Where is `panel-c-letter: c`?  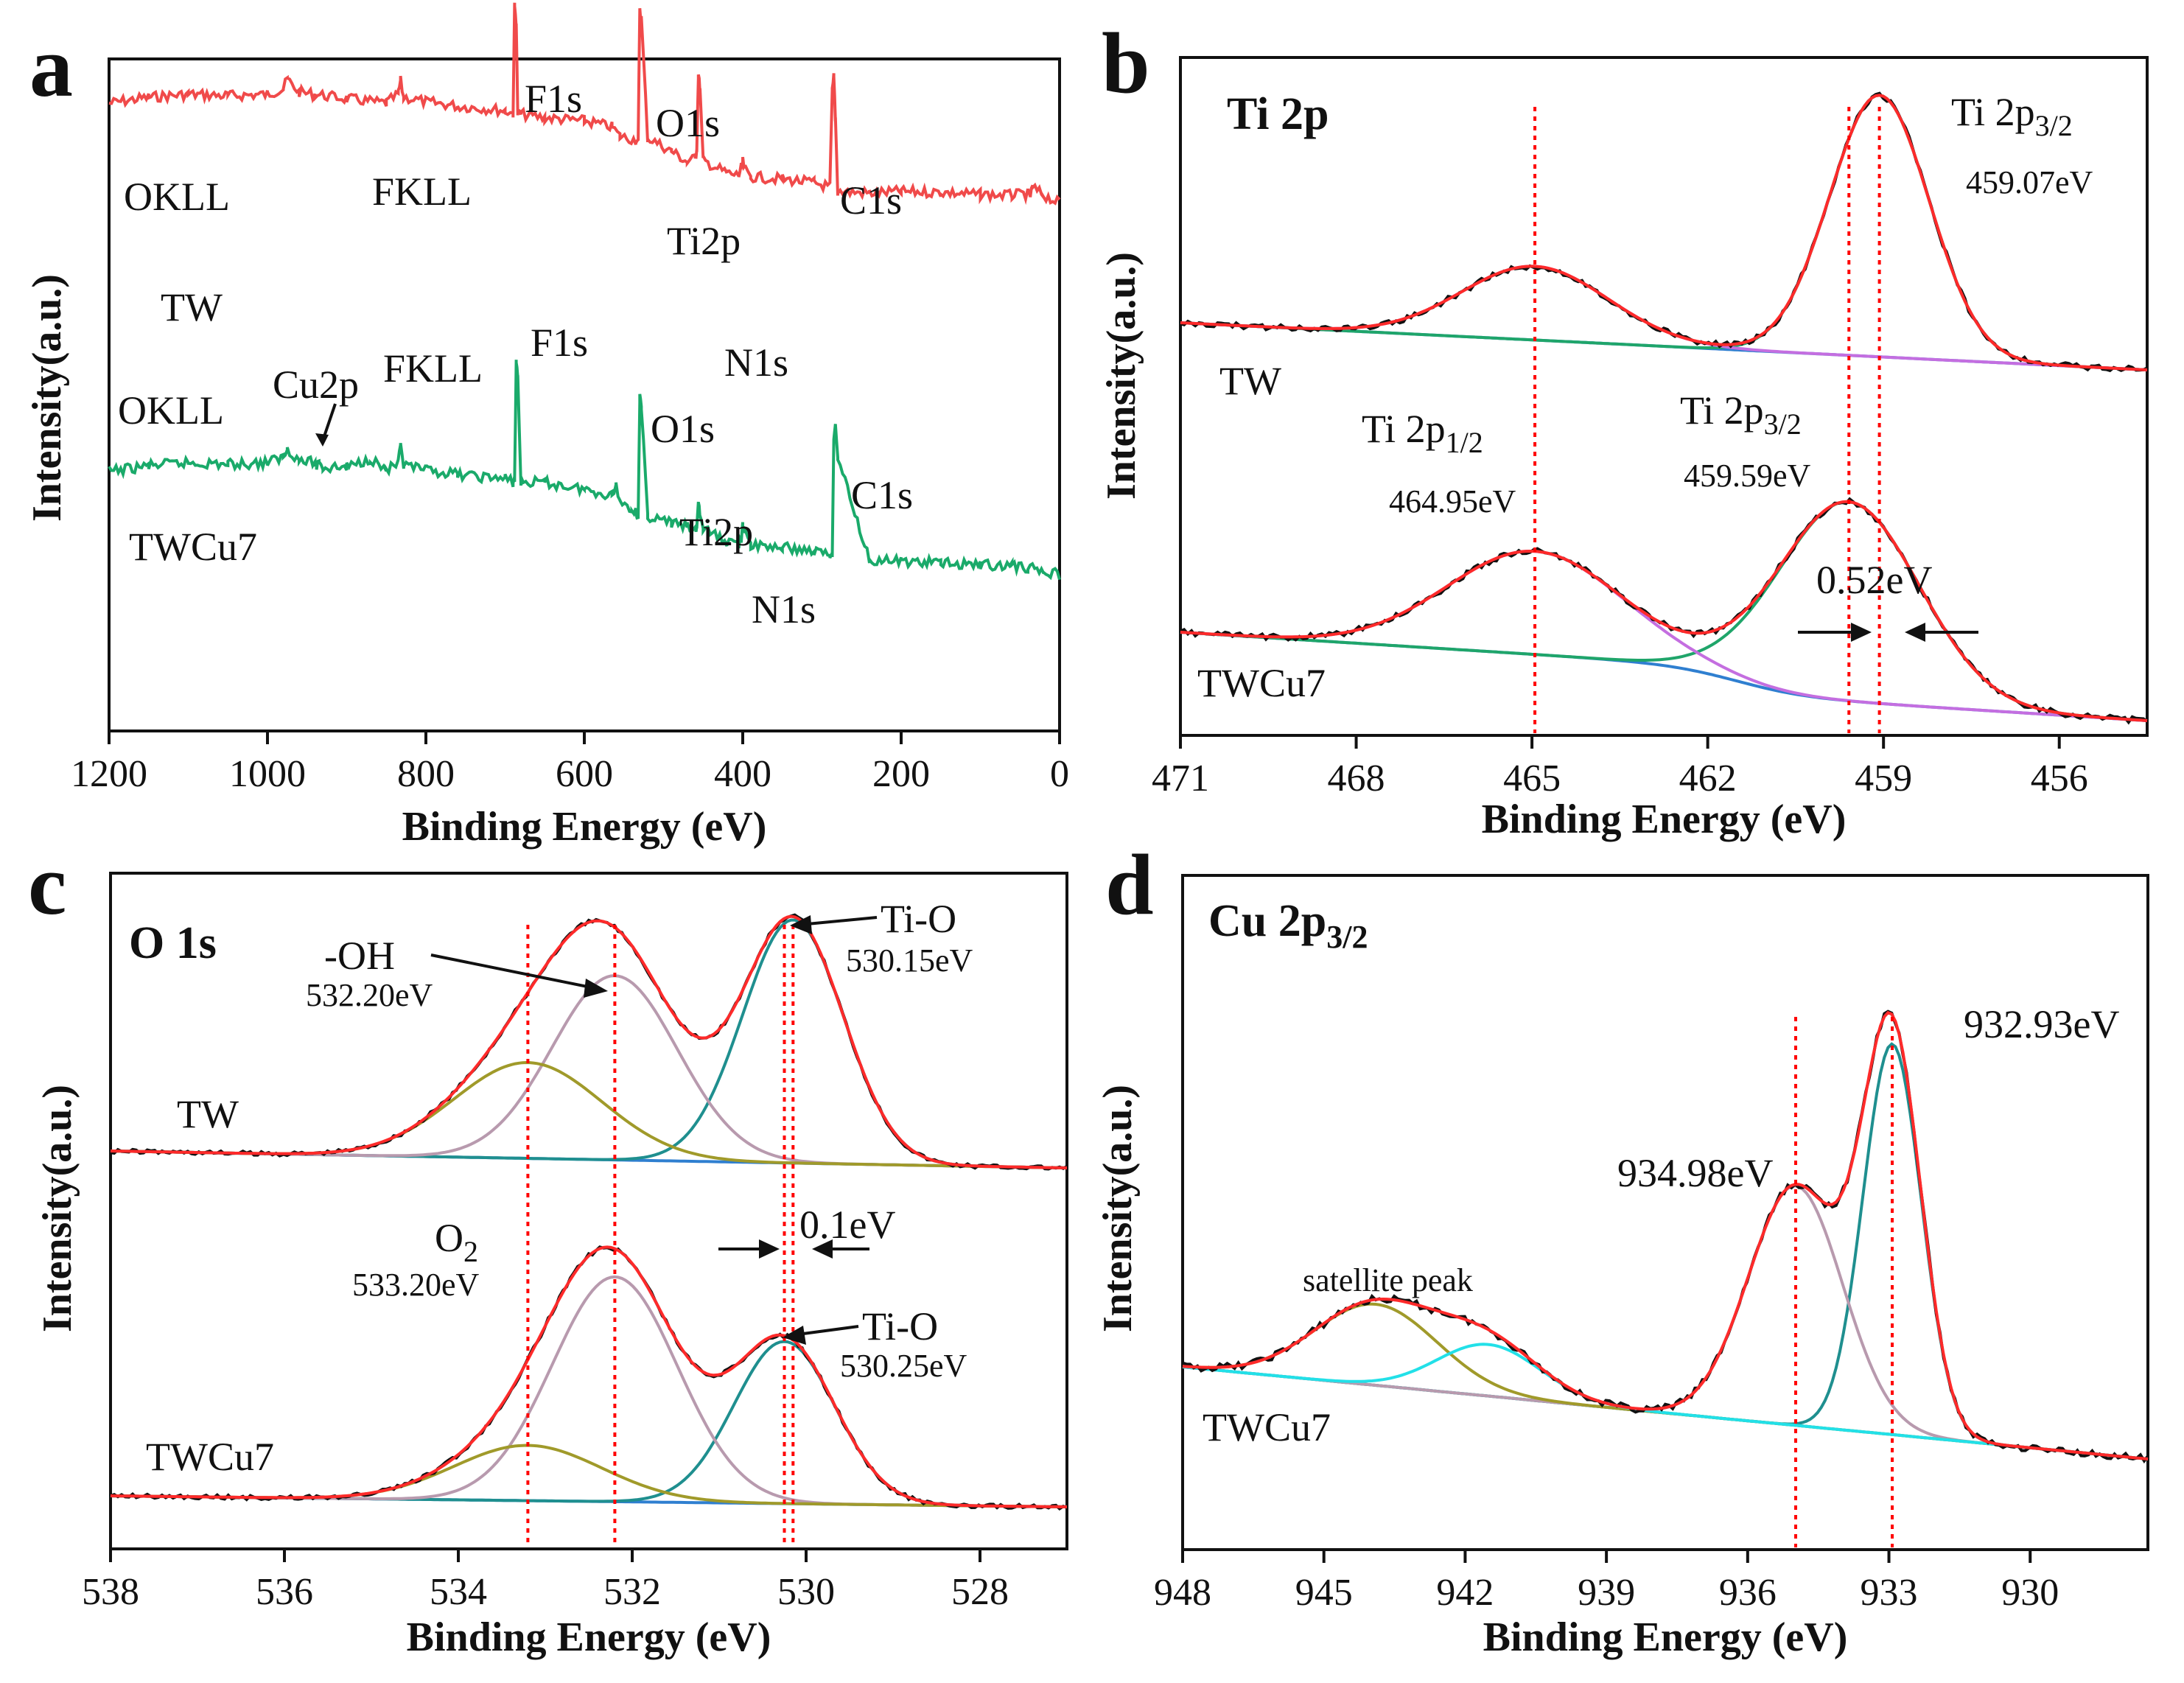 panel-c-letter: c is located at coordinates (47, 884).